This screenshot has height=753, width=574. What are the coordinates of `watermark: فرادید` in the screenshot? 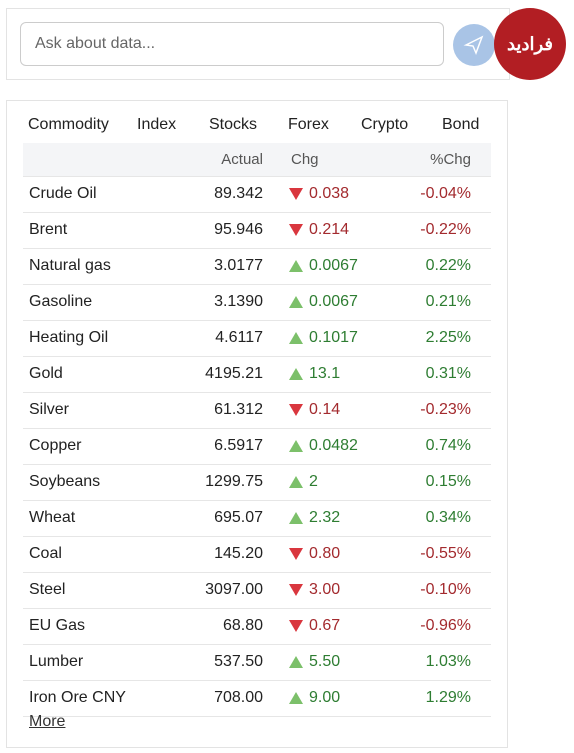 It's located at (530, 44).